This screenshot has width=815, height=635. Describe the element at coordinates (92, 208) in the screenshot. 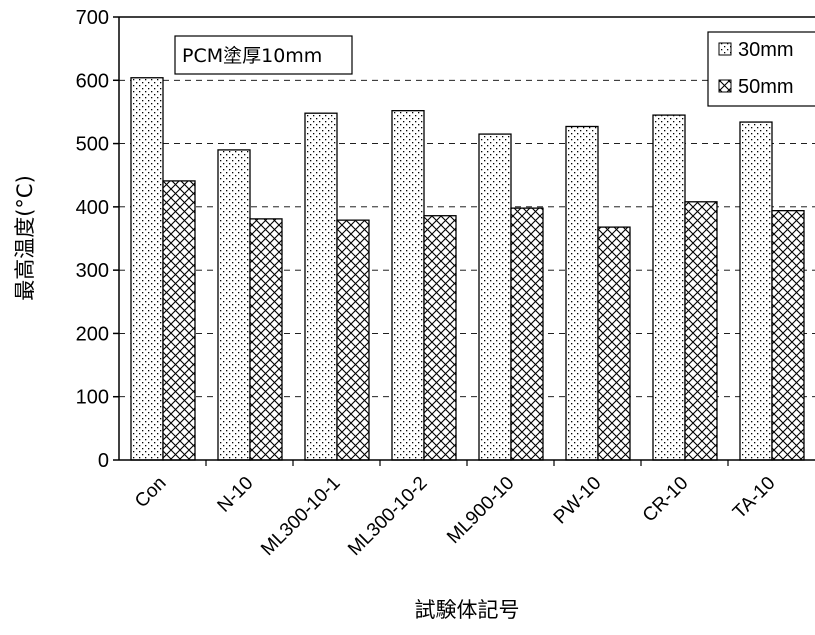

I see `y-tick-label: 400` at that location.